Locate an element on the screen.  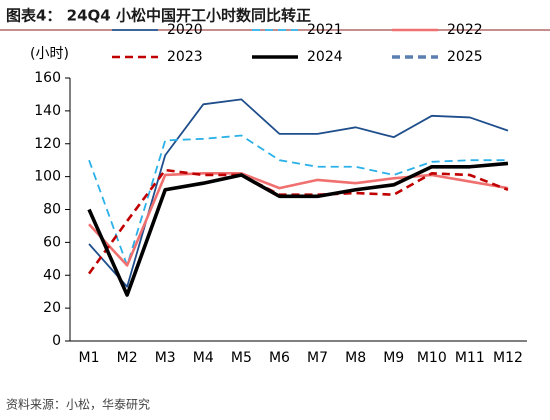
chart-title: 图表4： 24Q4 小松中国开工小时数同比转正 is located at coordinates (158, 16).